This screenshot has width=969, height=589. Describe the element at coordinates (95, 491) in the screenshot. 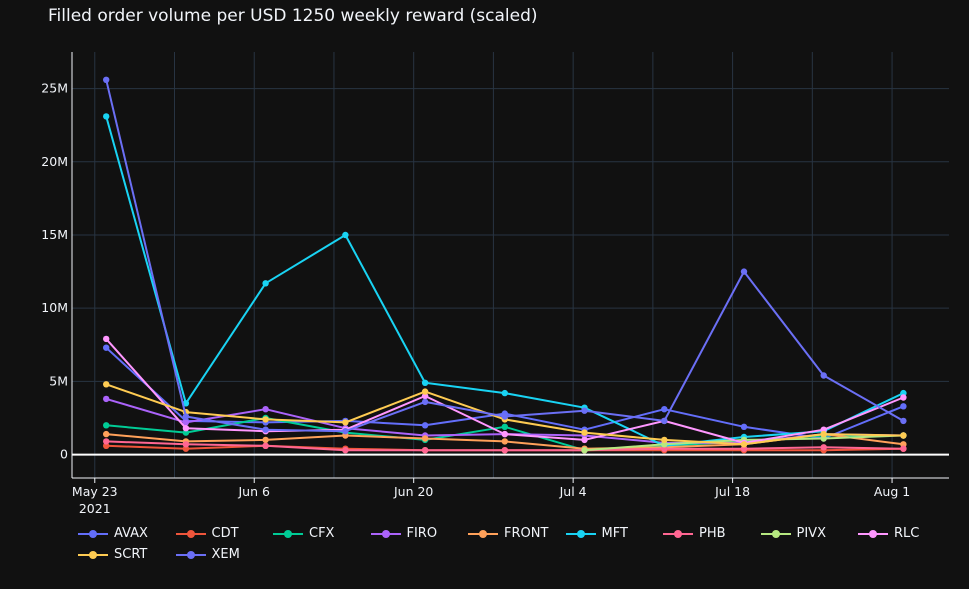

I see `x-tick-label: May 23` at that location.